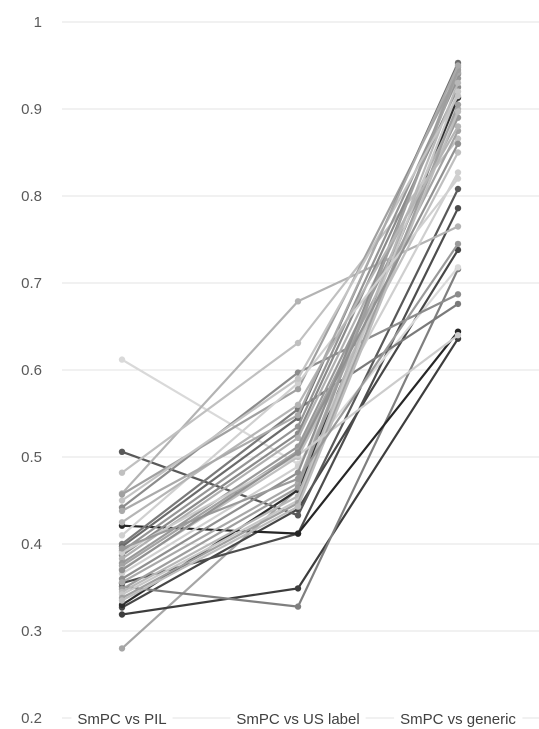  I want to click on y-tick-label: 0.5, so click(31, 457).